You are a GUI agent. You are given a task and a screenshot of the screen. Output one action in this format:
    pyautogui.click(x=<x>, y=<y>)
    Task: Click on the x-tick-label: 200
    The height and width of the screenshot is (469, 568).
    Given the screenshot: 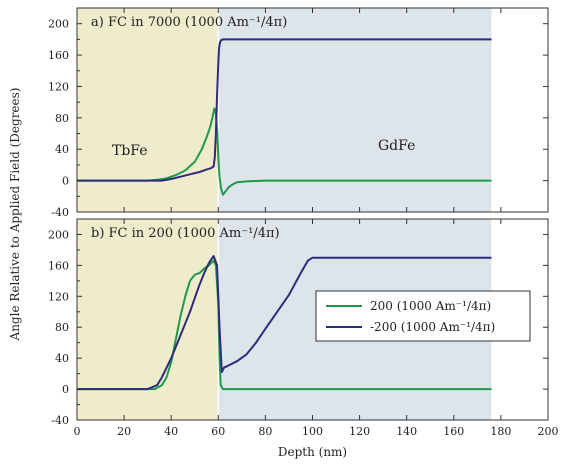 What is the action you would take?
    pyautogui.click(x=548, y=431)
    